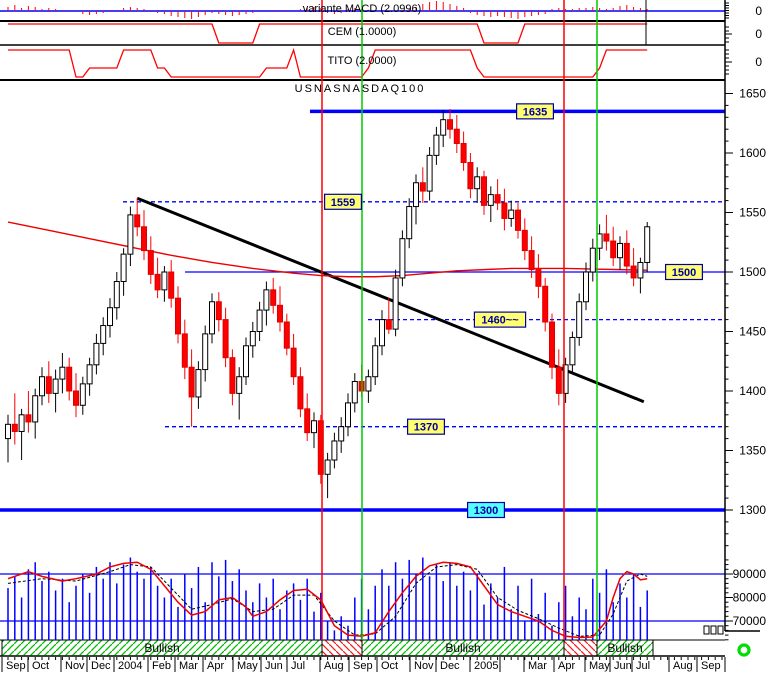 The height and width of the screenshot is (675, 771). I want to click on cem-pane-label: CEM (1.0000), so click(362, 32).